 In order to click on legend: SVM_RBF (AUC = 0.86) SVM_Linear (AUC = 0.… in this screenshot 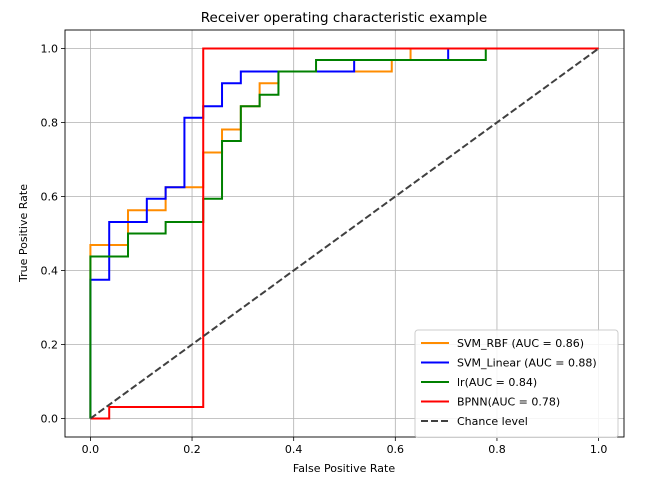, I will do `click(516, 383)`.